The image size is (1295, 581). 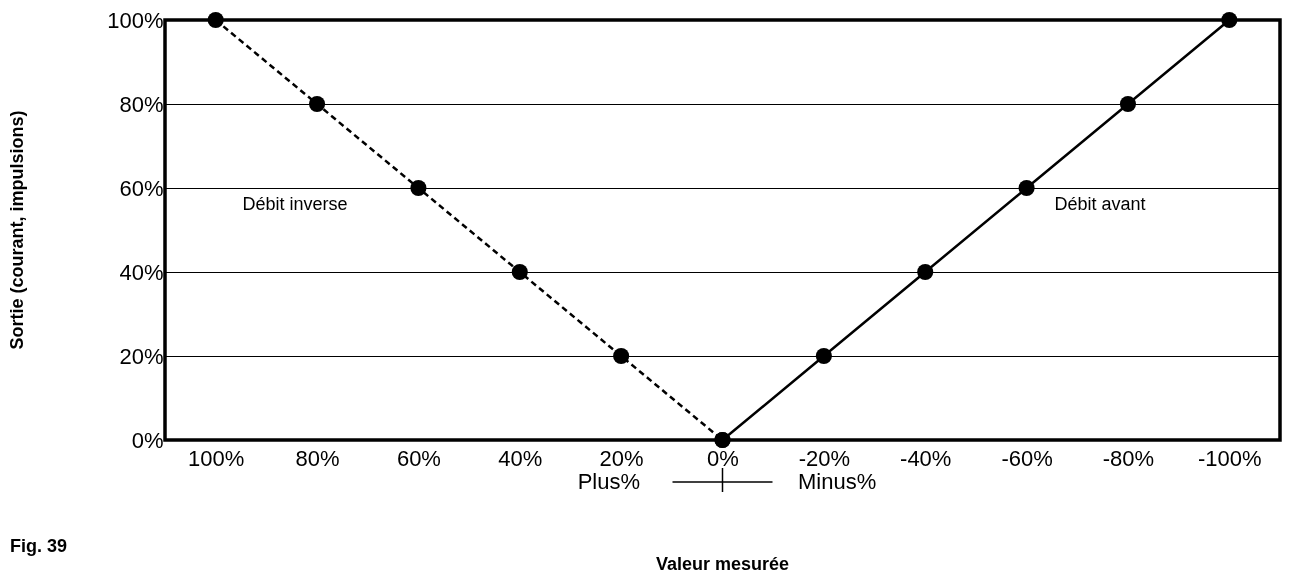 I want to click on y-tick-label: 100%, so click(x=135, y=20).